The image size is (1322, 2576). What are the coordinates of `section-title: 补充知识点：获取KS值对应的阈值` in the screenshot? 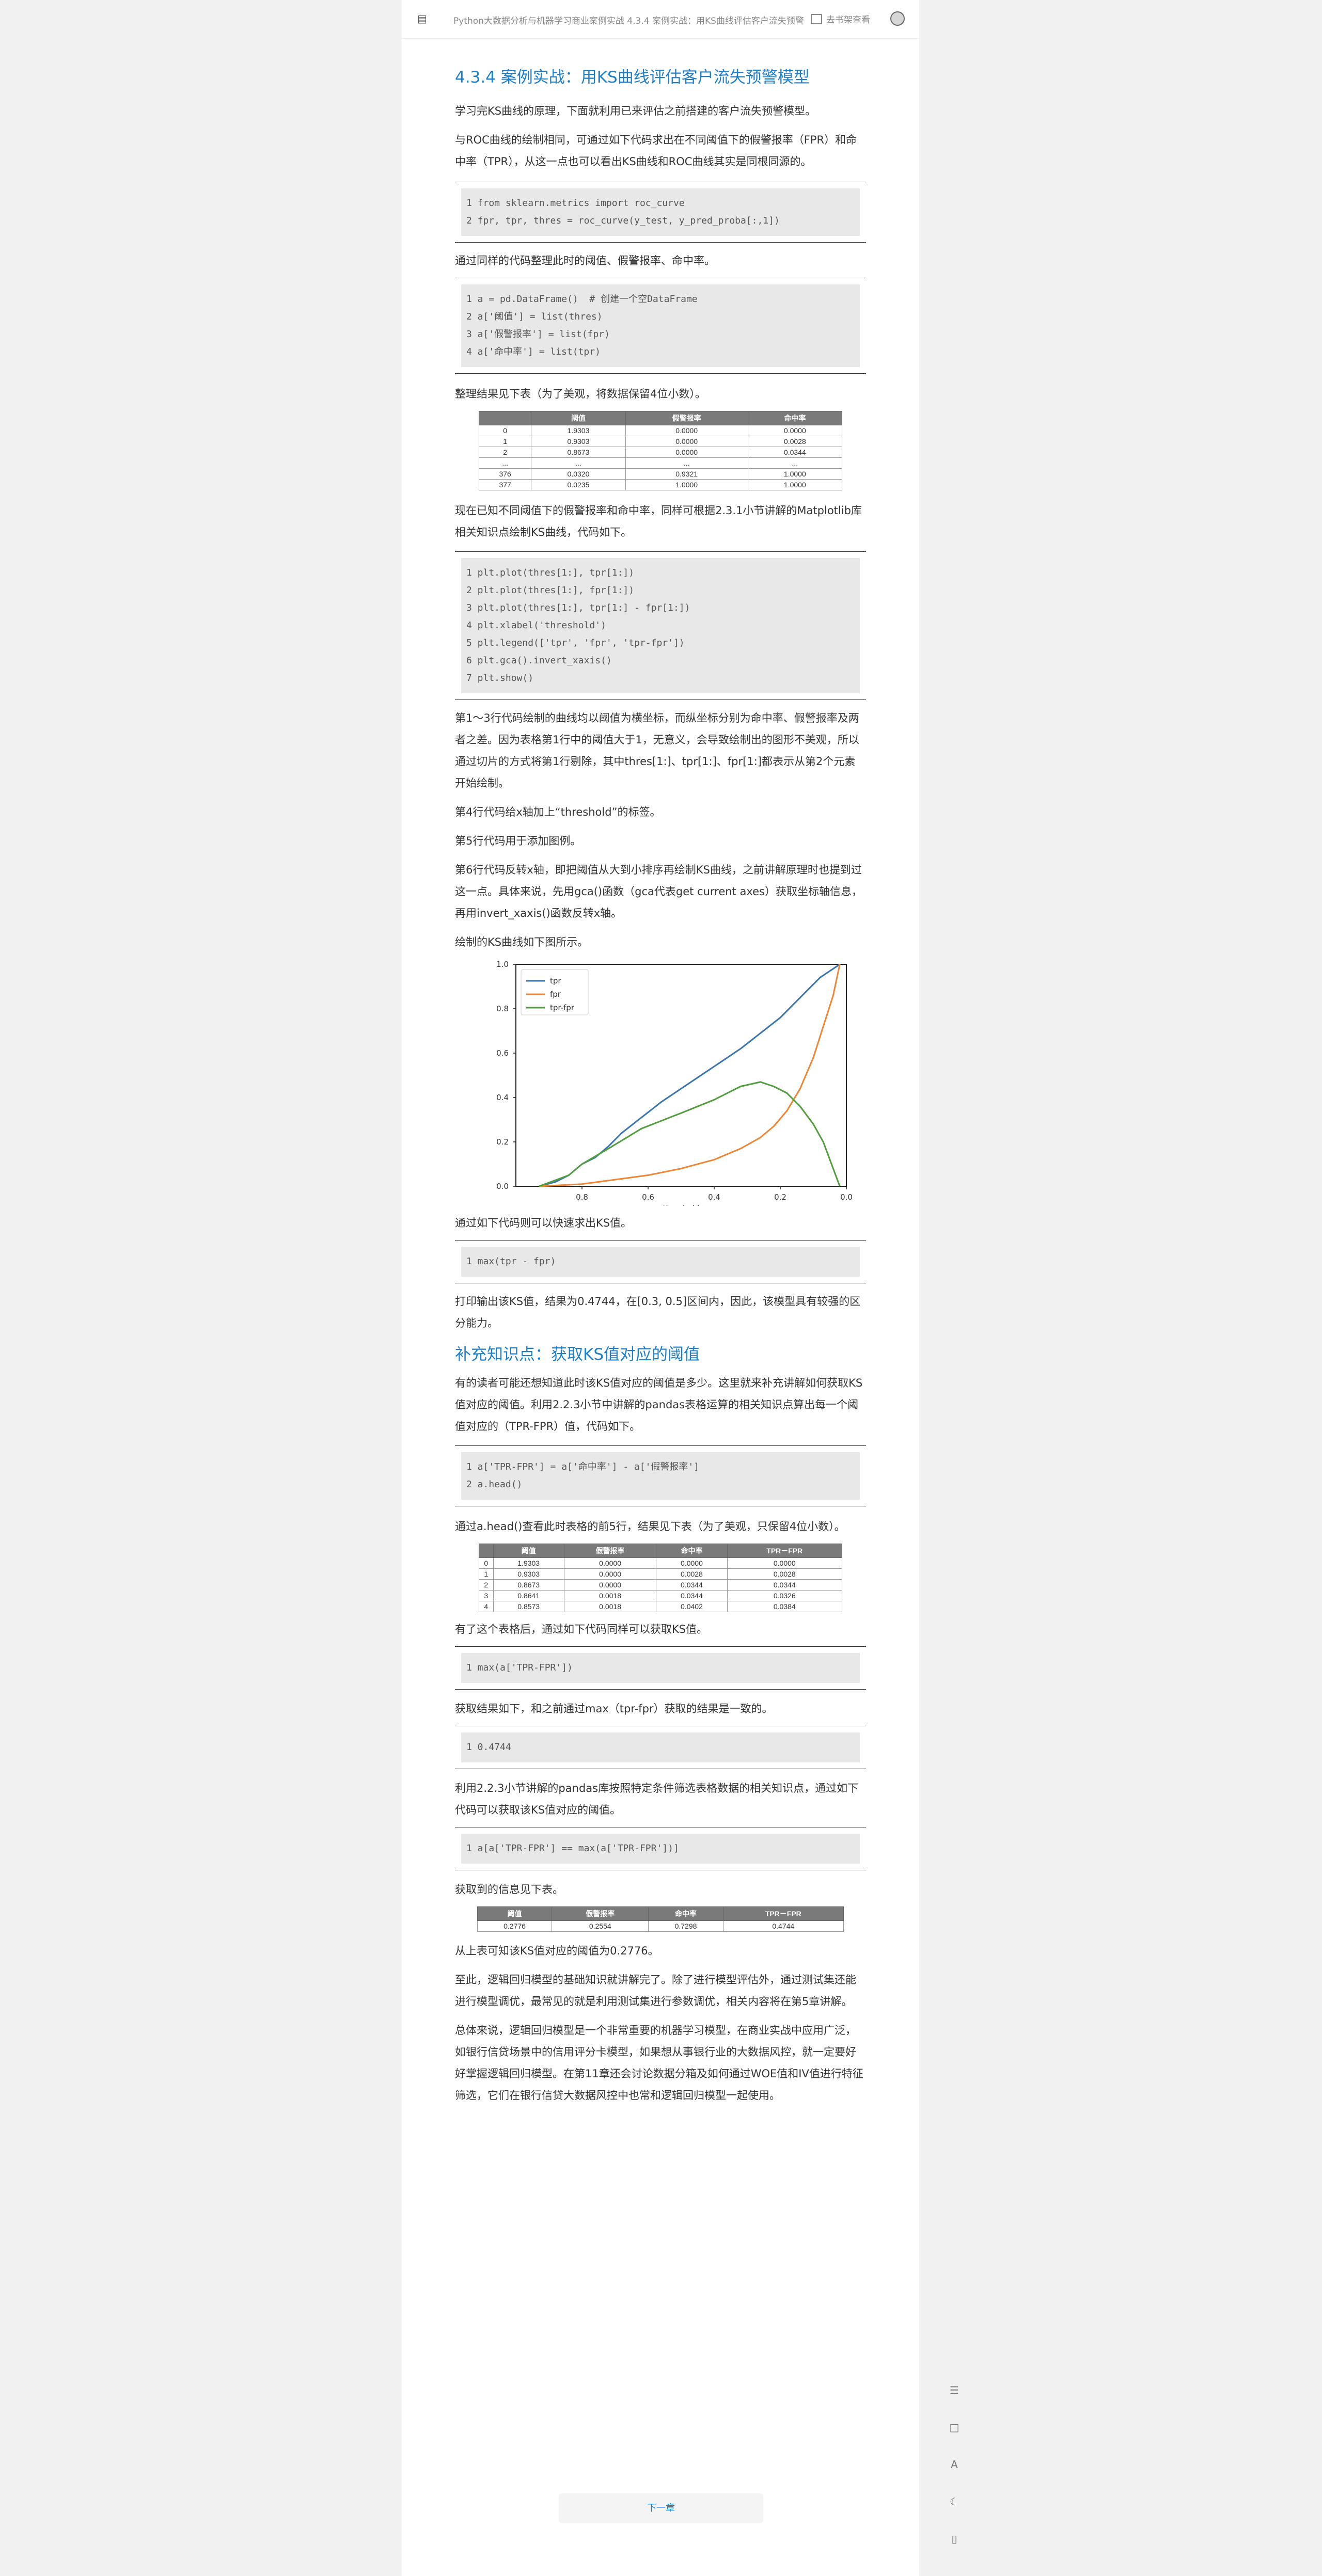 It's located at (577, 1354).